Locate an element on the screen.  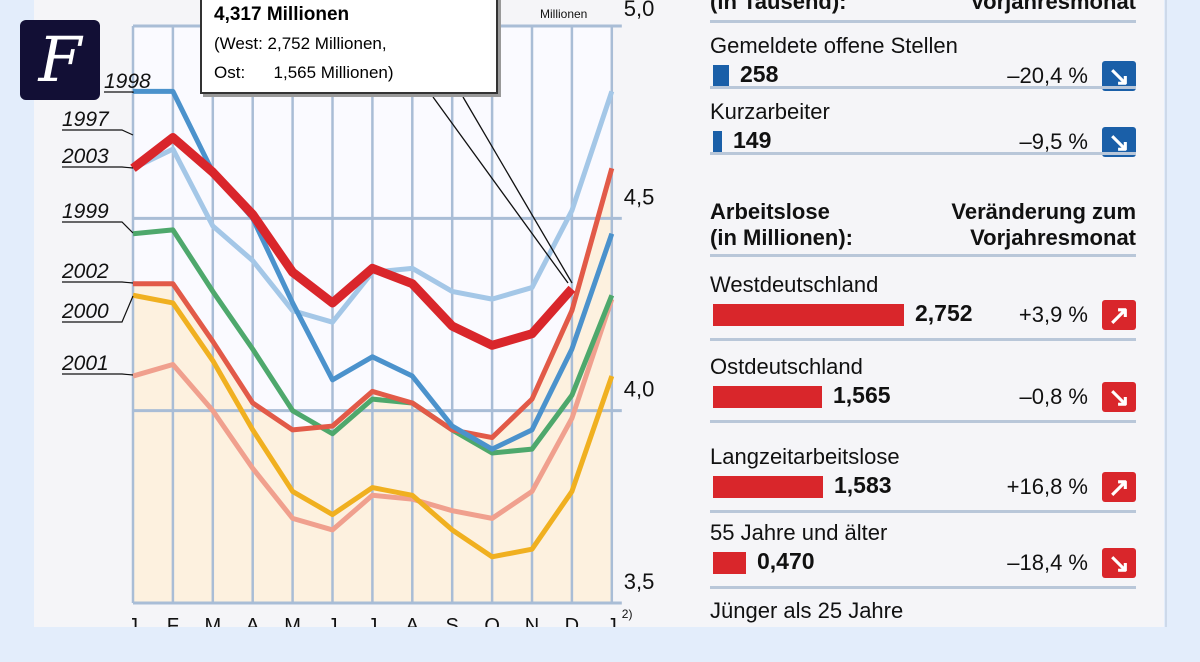
callout-west: (West: 2,752 Millionen, is located at coordinates (300, 43).